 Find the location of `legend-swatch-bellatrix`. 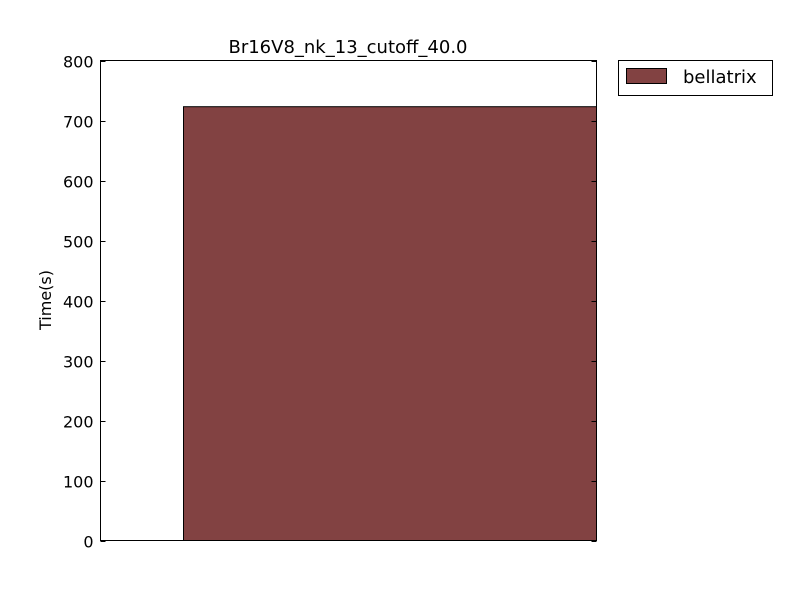

legend-swatch-bellatrix is located at coordinates (646, 76).